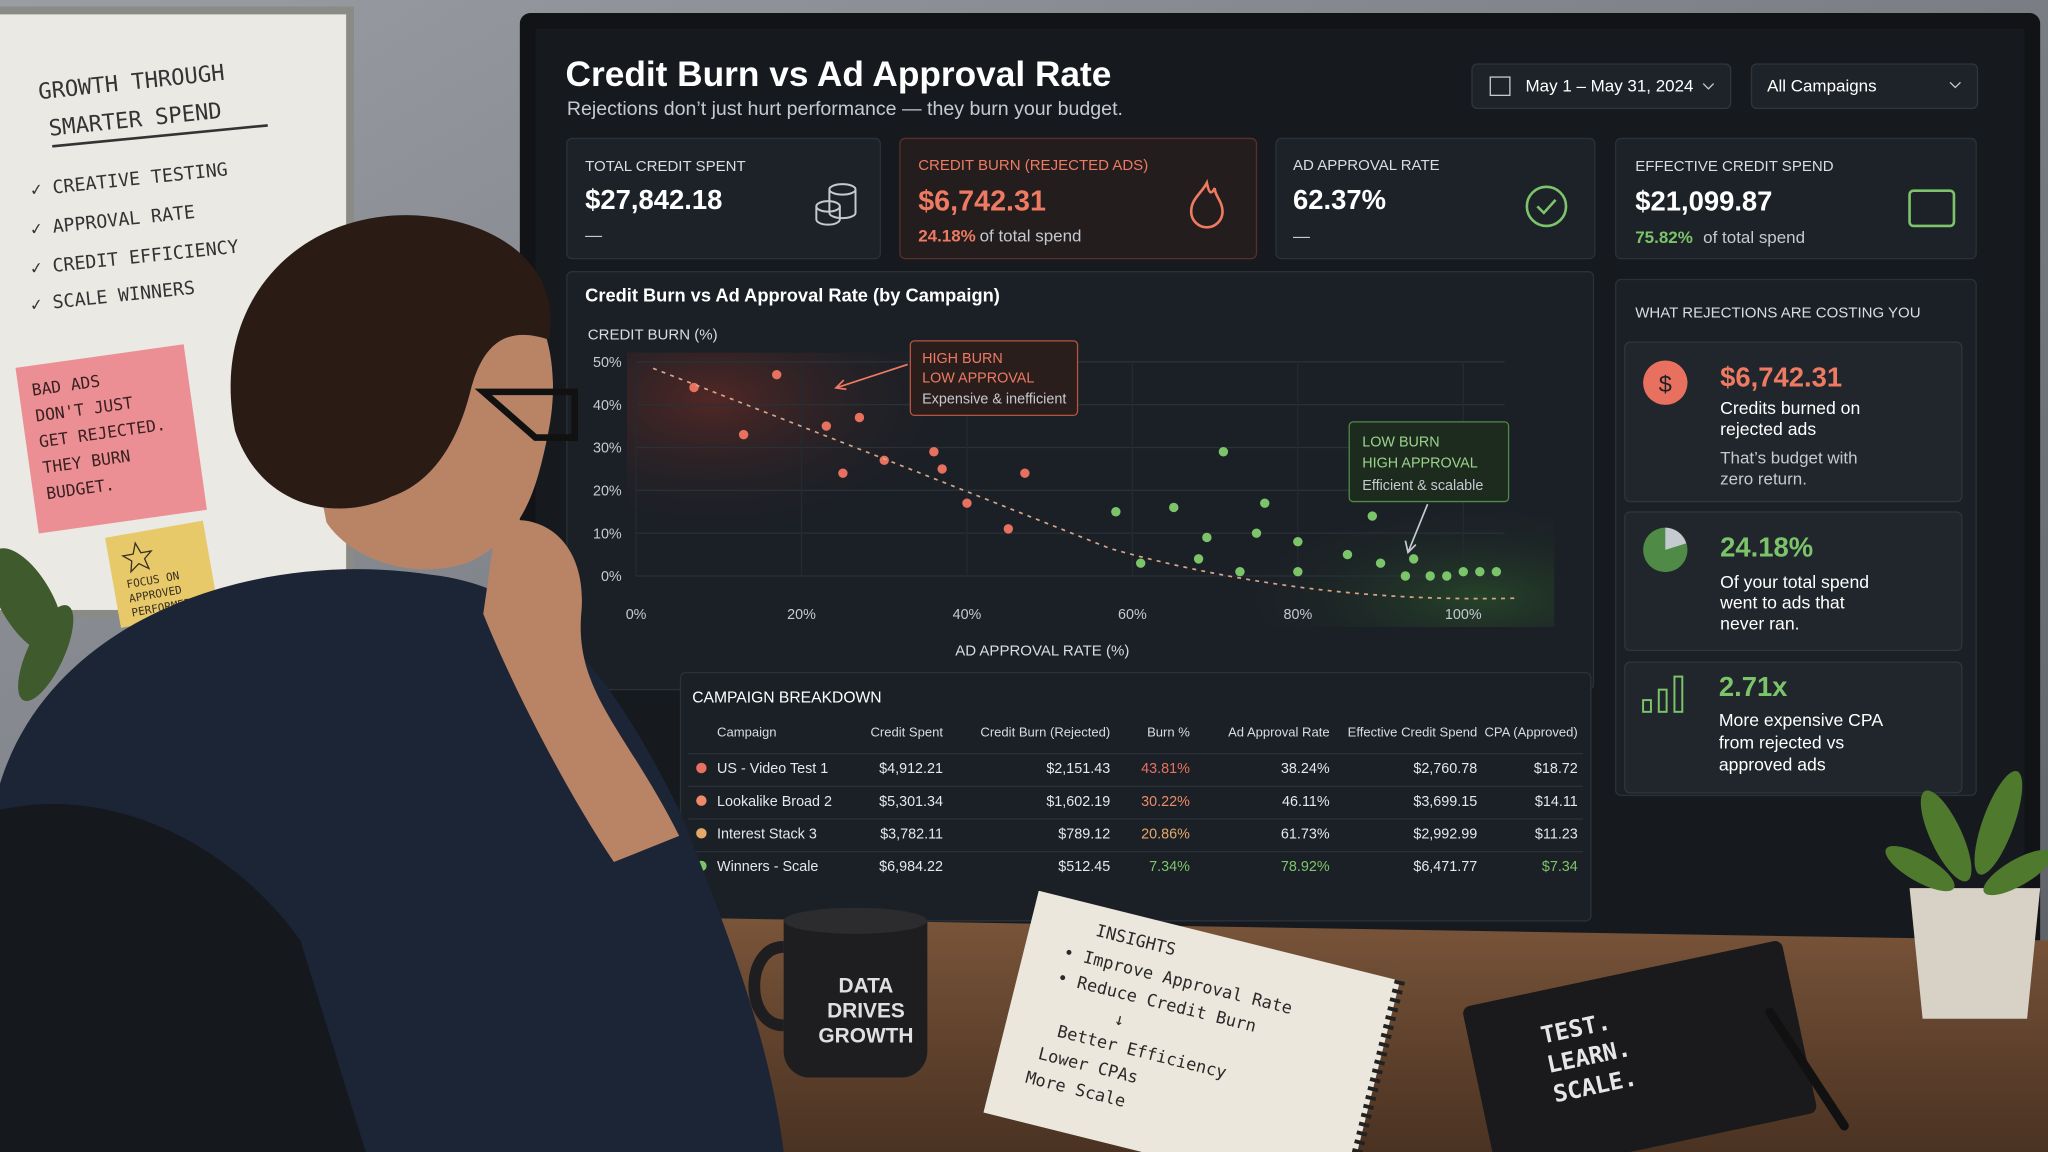  Describe the element at coordinates (1413, 732) in the screenshot. I see `column-header: Effective Credit Spend` at that location.